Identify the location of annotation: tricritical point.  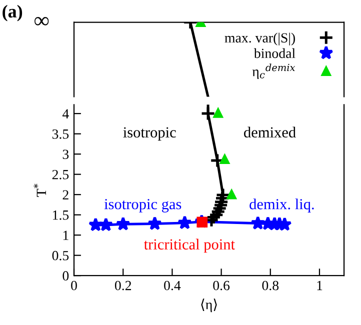
(189, 245).